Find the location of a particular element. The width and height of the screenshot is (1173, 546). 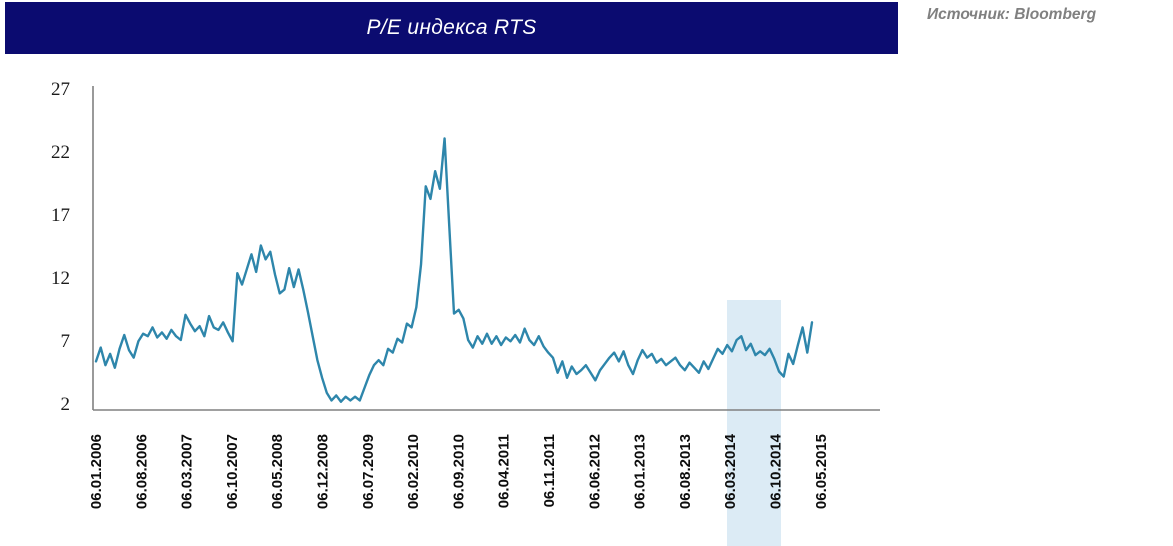

y-axis-tick-label: 22 is located at coordinates (60, 152).